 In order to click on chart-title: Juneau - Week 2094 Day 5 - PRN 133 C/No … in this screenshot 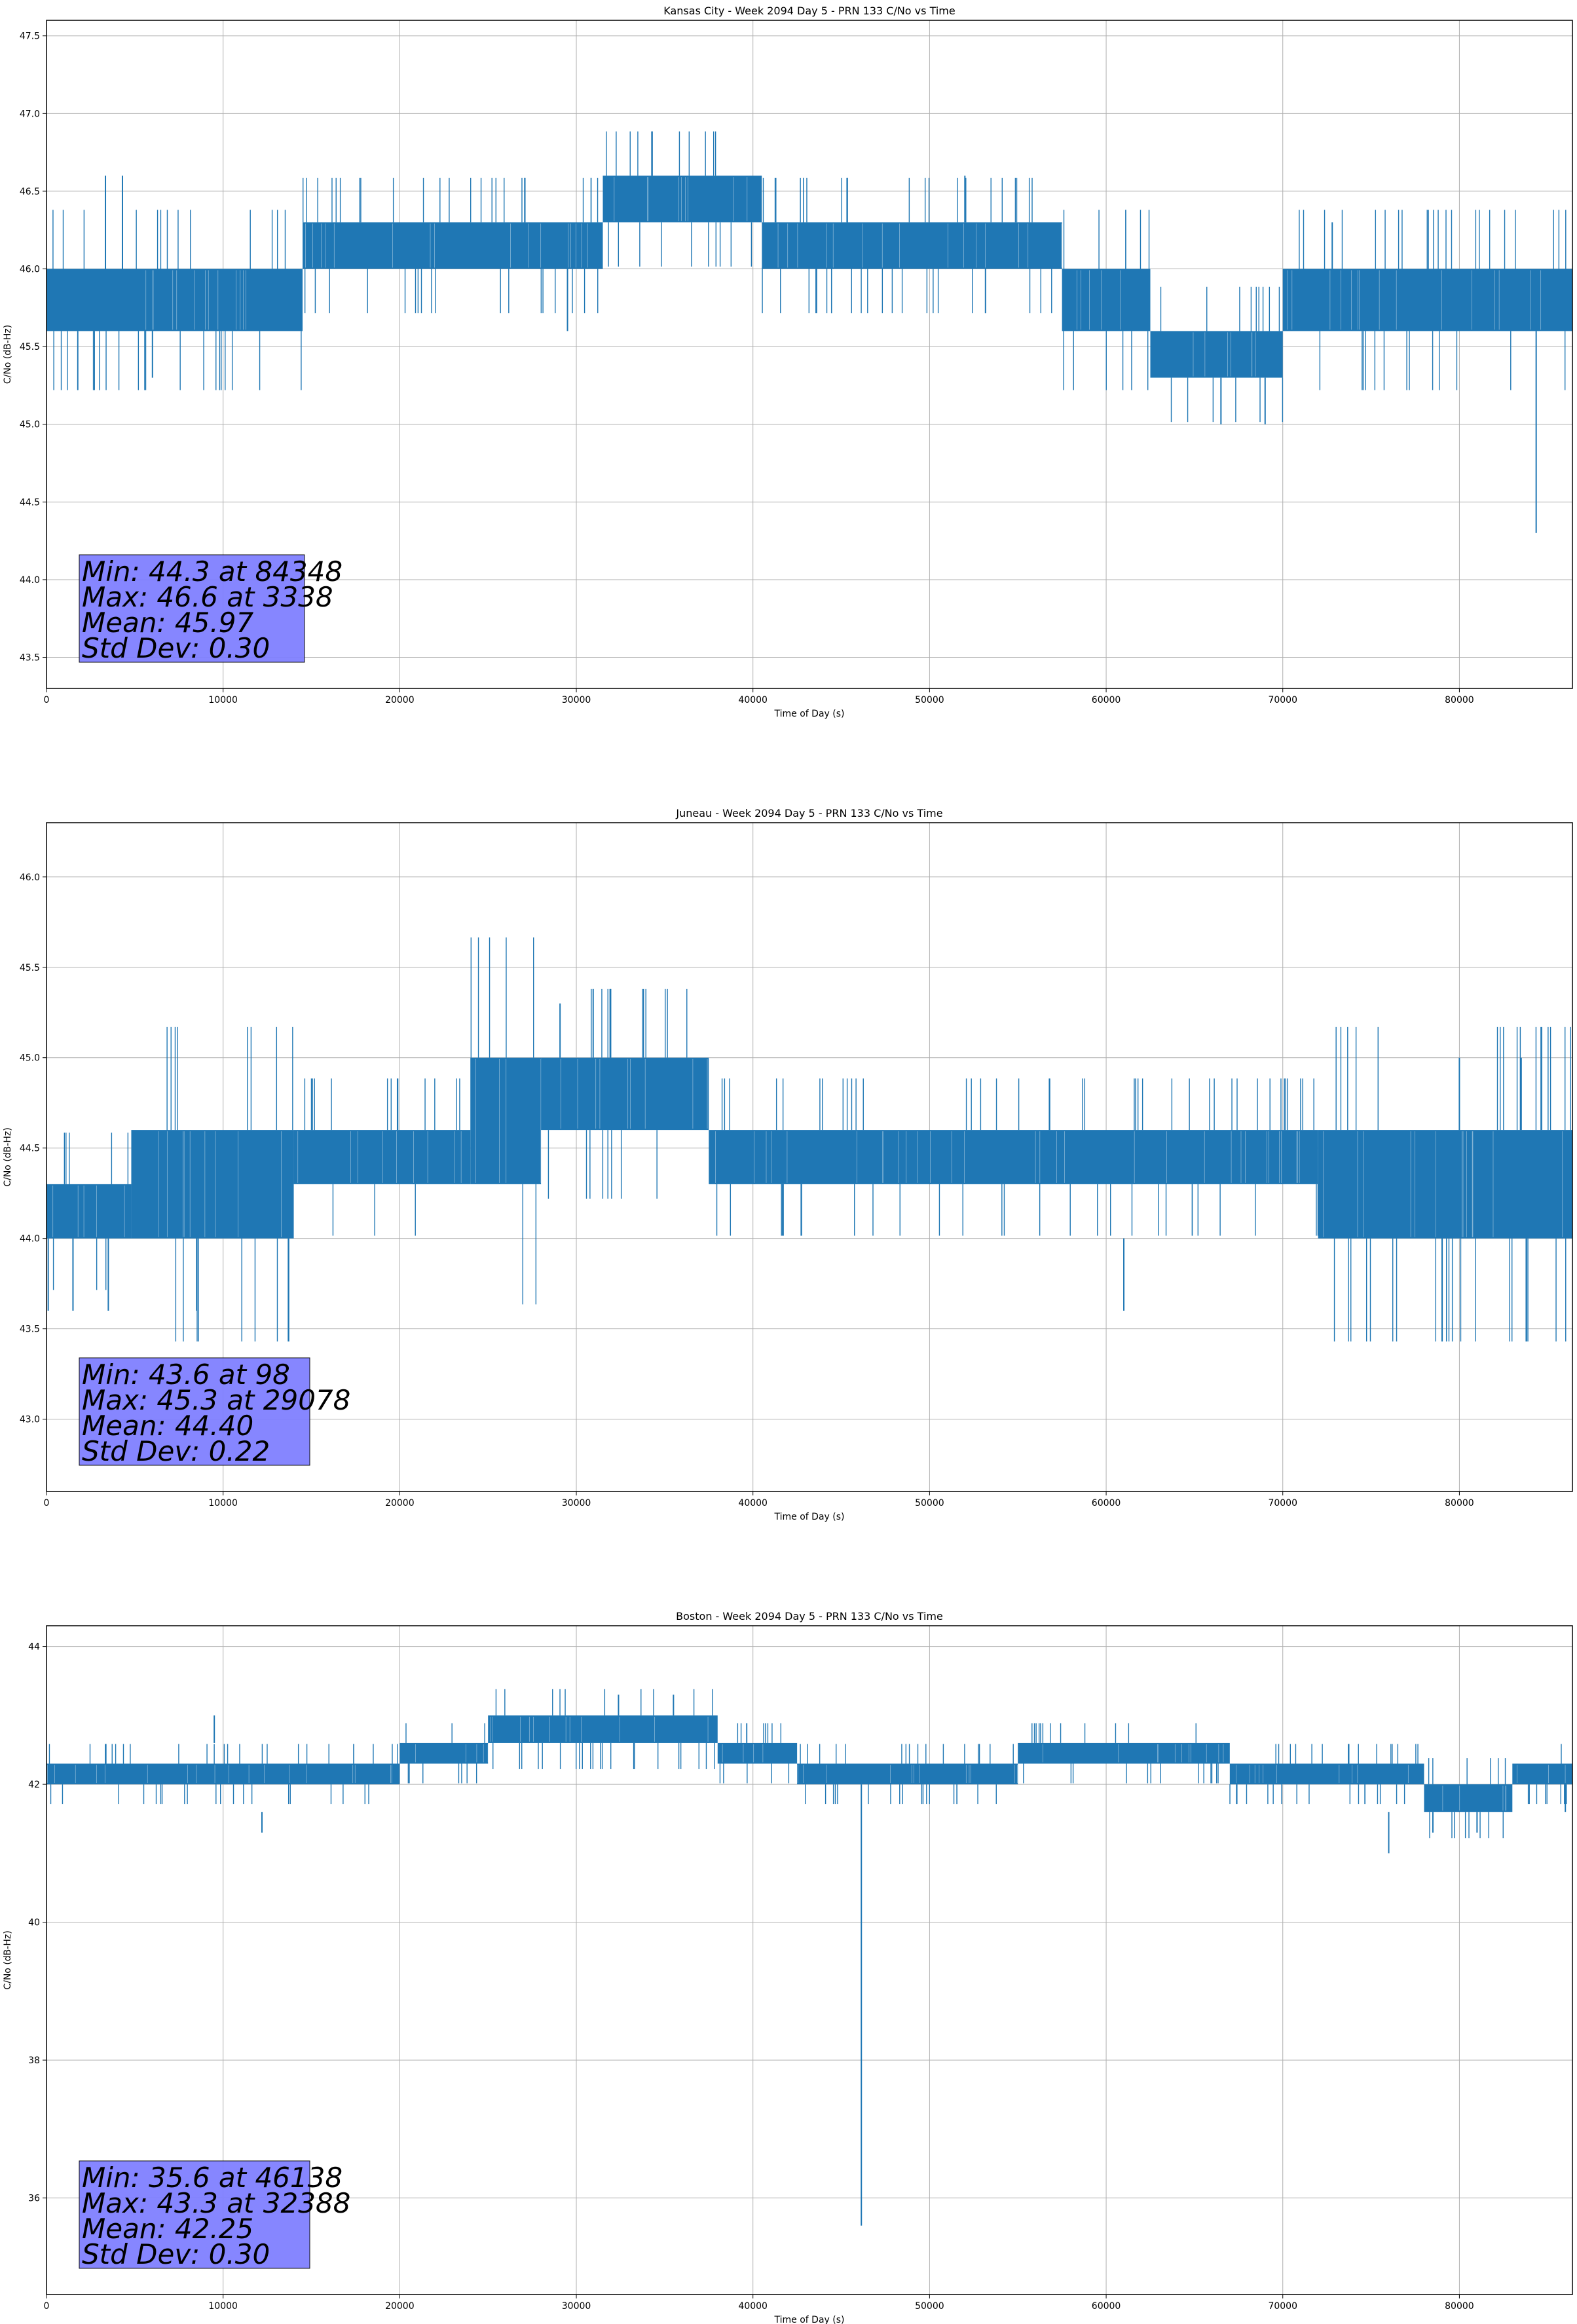, I will do `click(808, 813)`.